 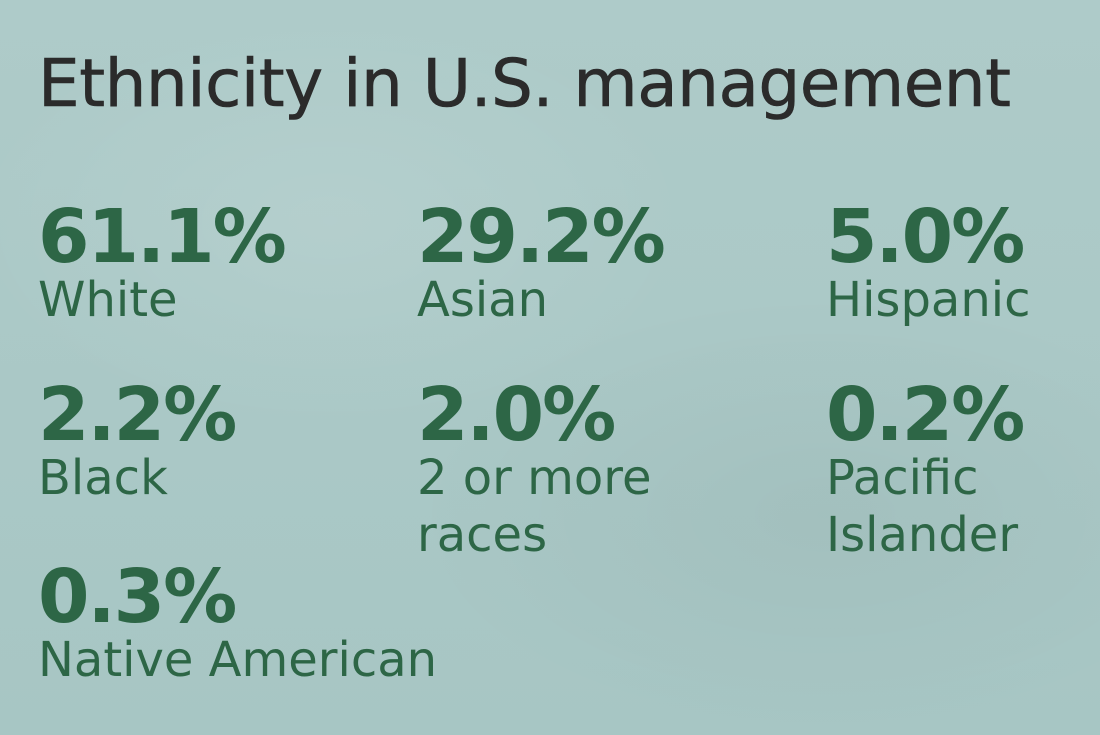 I want to click on stat-white: 61.1% White, so click(x=162, y=261).